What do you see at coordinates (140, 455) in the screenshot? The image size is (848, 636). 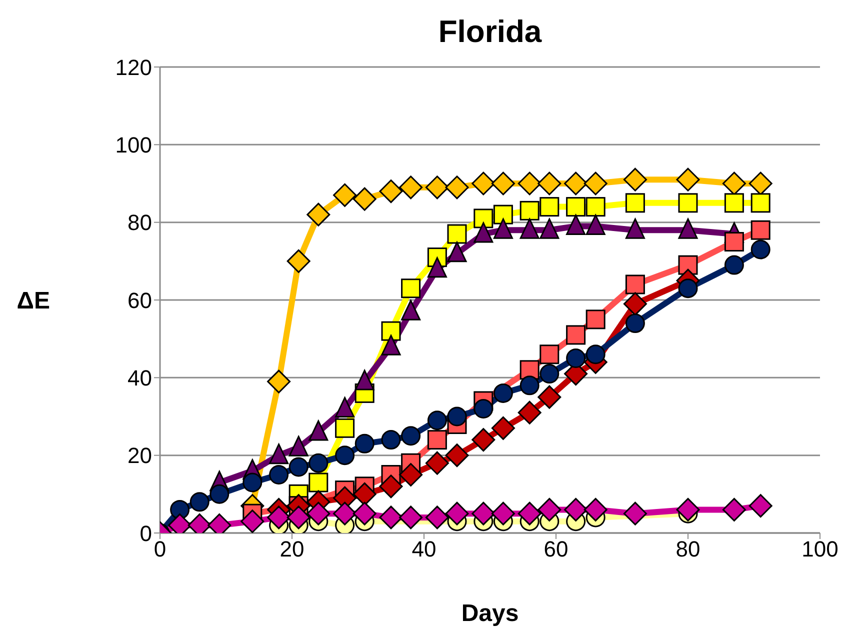 I see `y-tick-label: 20` at bounding box center [140, 455].